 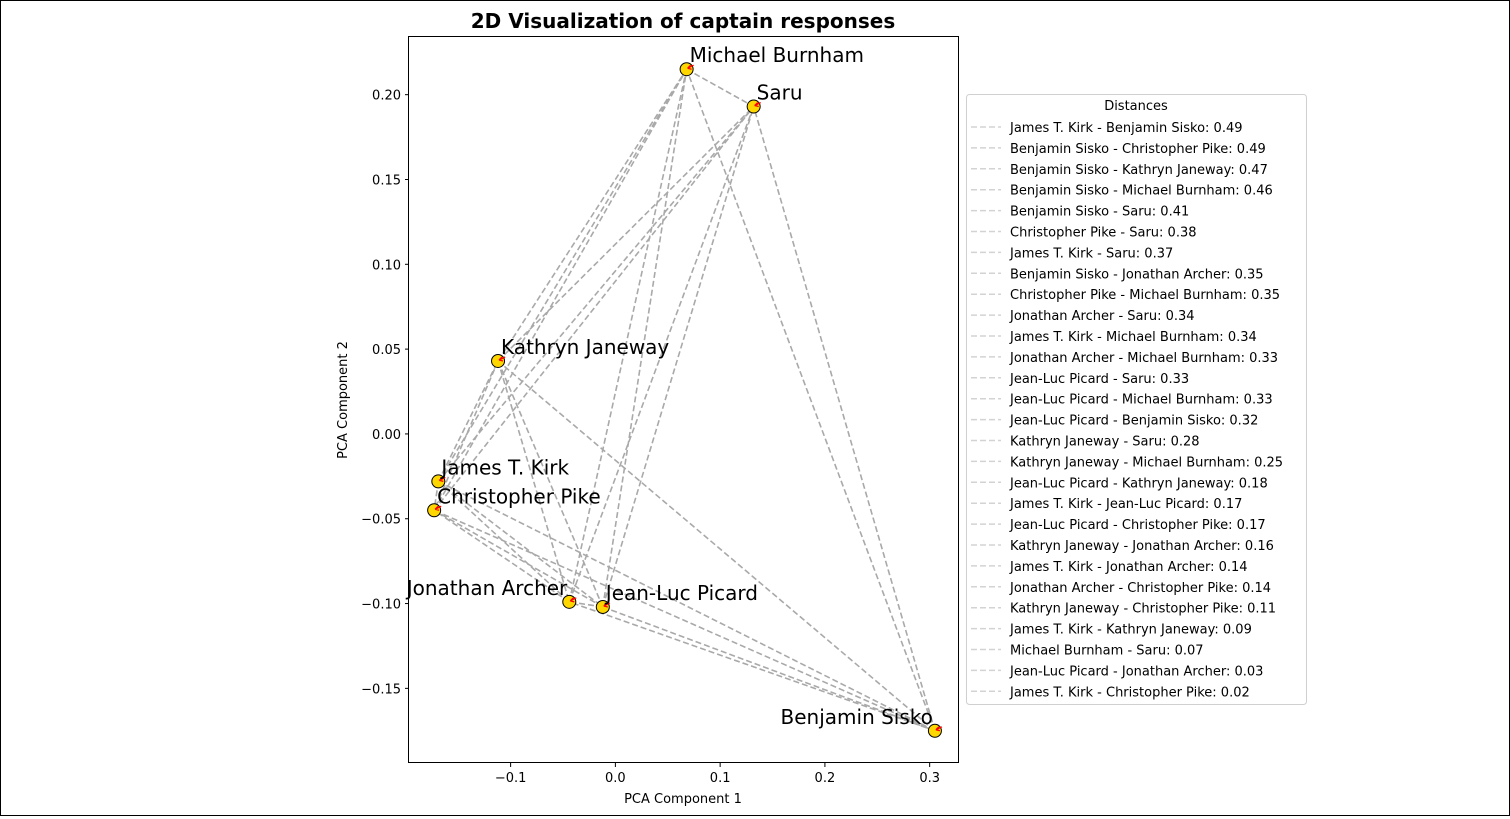 I want to click on point-label: Jean-Luc Picard, so click(x=681, y=593).